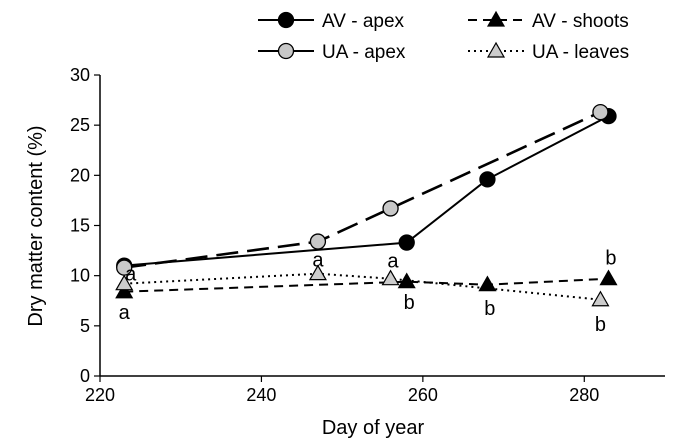 The image size is (676, 442). I want to click on legend: AV - apex AV - shoots UA - apex UA - leaves, so click(443, 36).